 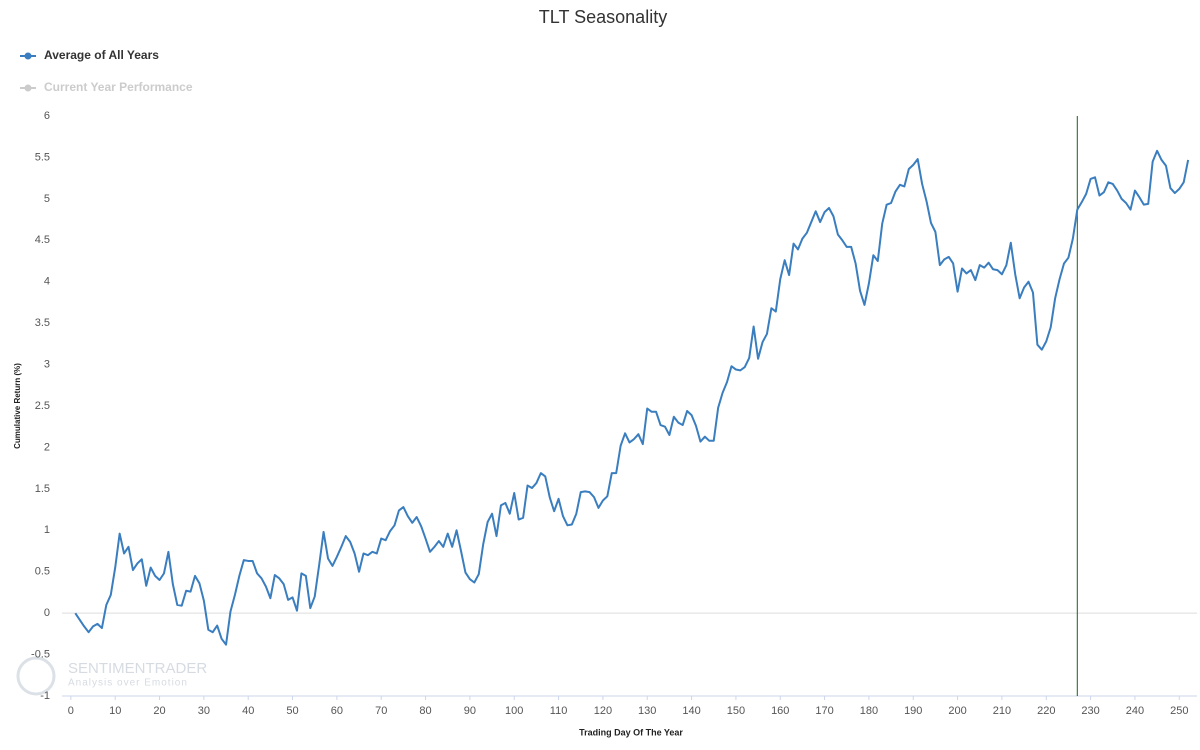 What do you see at coordinates (1135, 711) in the screenshot?
I see `x-tick-label: 240` at bounding box center [1135, 711].